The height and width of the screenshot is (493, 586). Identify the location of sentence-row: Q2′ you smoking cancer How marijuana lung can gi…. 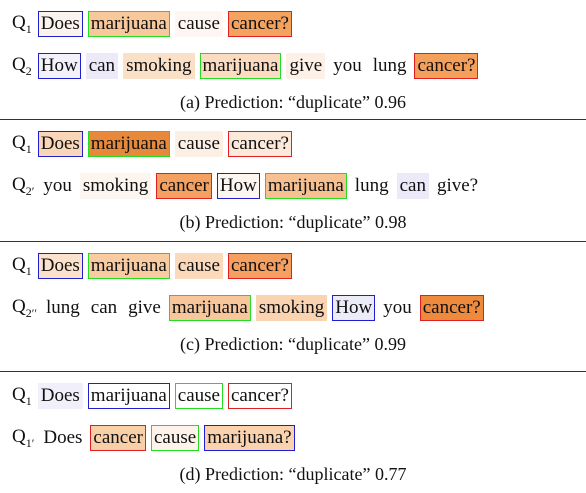
(293, 186).